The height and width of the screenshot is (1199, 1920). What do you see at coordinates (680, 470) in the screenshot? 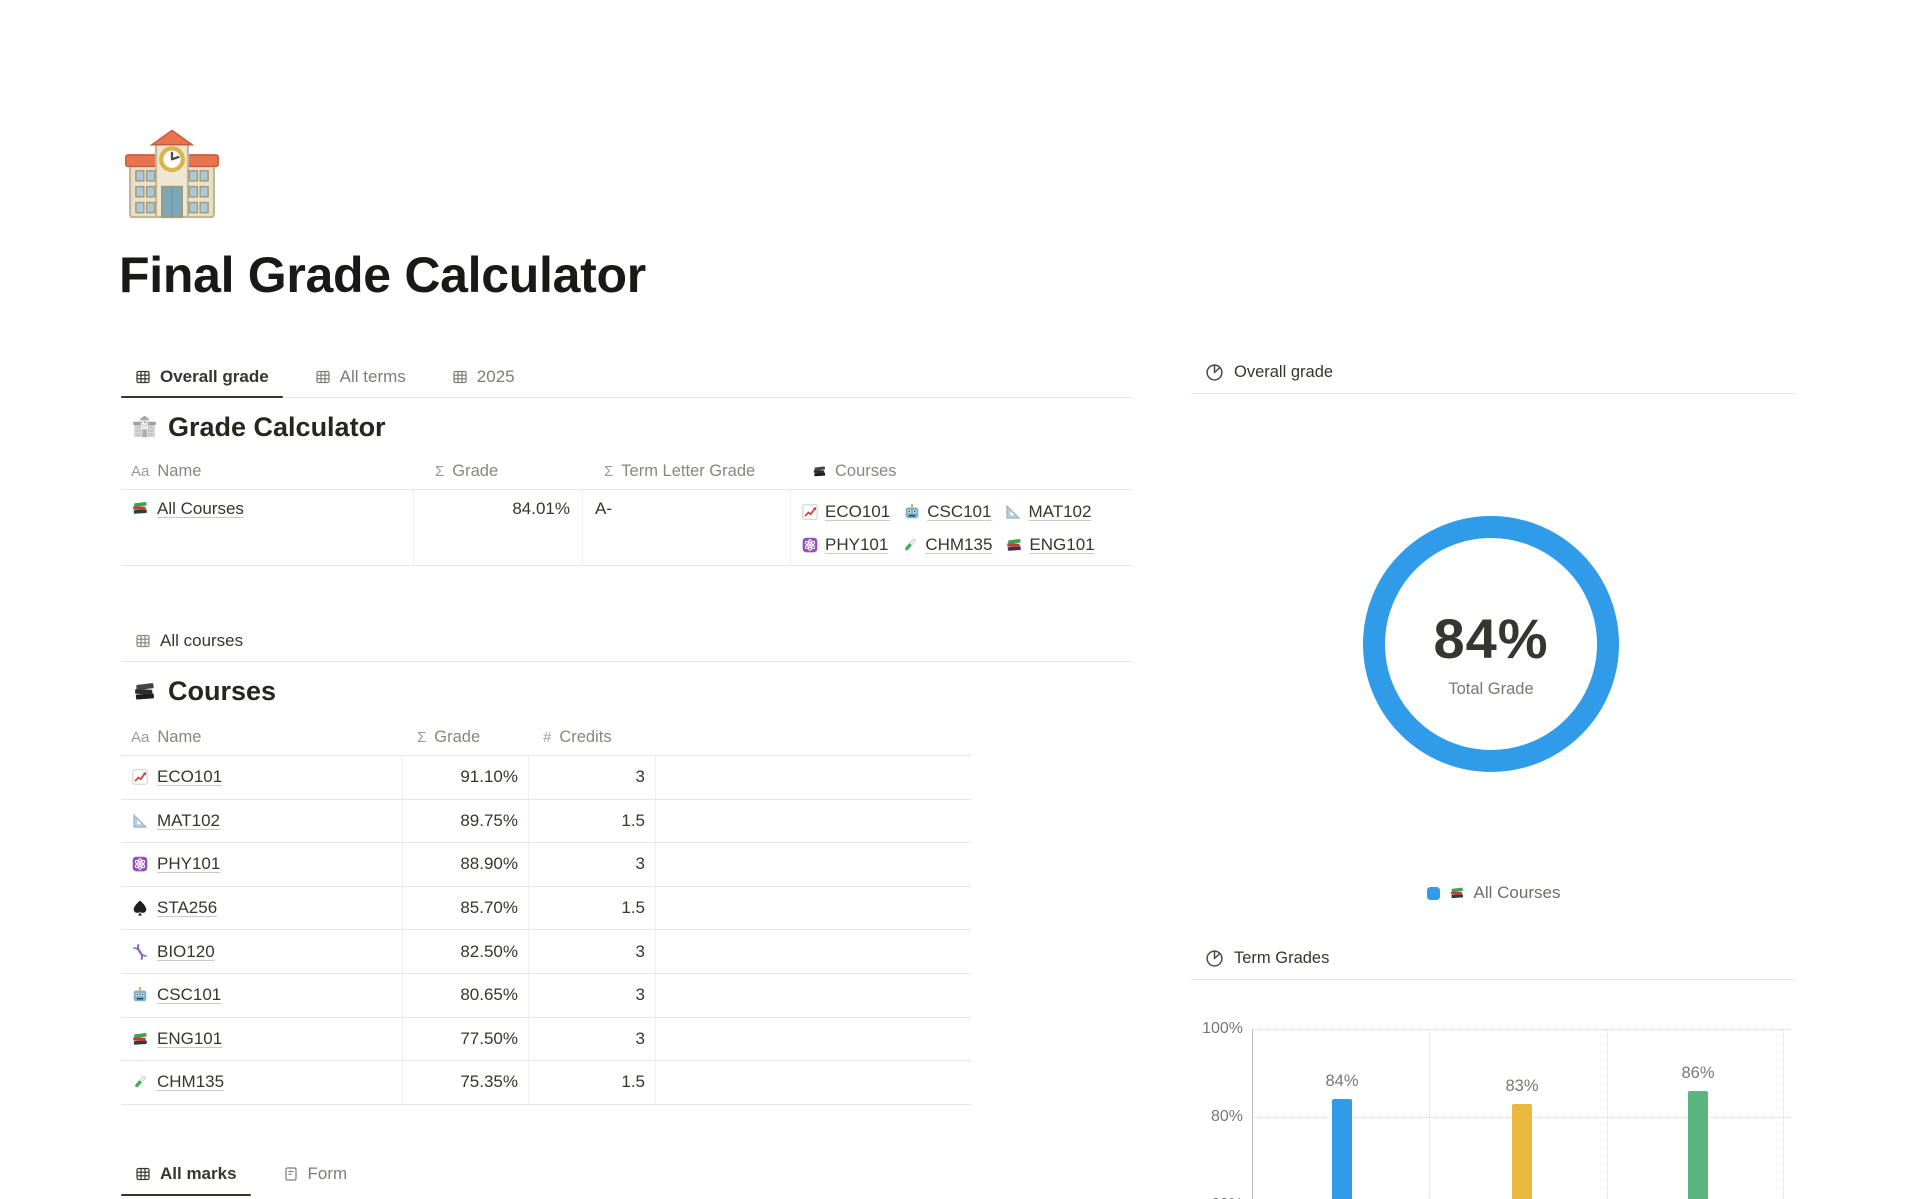
I see `column-header-term-letter-grade: Σ Term Letter Grade` at bounding box center [680, 470].